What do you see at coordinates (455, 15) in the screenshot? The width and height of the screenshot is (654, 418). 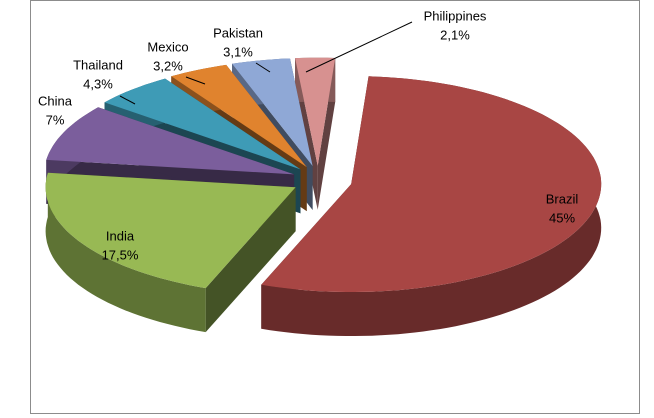 I see `slice-label: Philippines` at bounding box center [455, 15].